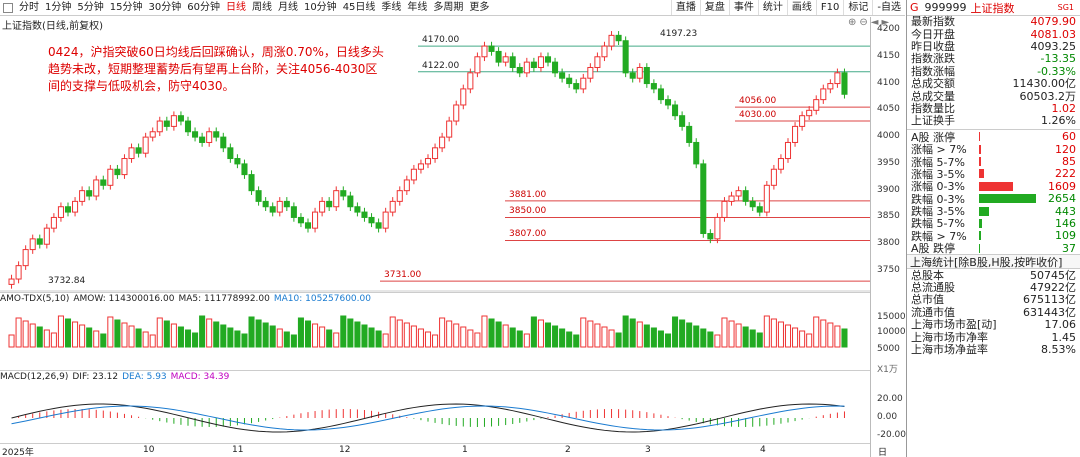  Describe the element at coordinates (829, 7) in the screenshot. I see `toolbar-button: F10` at that location.